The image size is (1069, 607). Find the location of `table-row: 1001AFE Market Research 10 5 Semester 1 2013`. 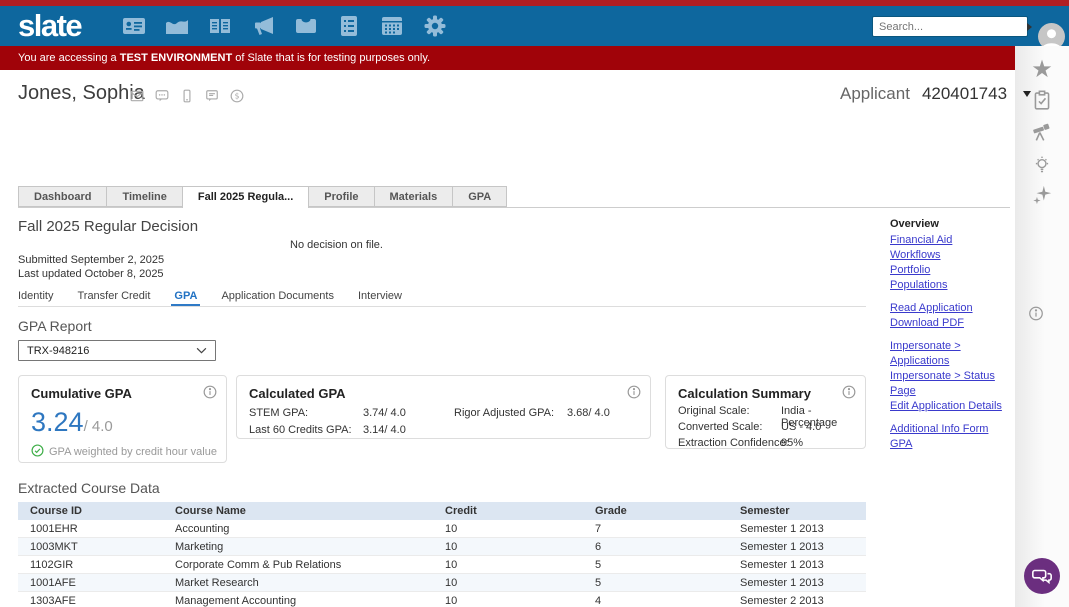

table-row: 1001AFE Market Research 10 5 Semester 1 2013 is located at coordinates (442, 583).